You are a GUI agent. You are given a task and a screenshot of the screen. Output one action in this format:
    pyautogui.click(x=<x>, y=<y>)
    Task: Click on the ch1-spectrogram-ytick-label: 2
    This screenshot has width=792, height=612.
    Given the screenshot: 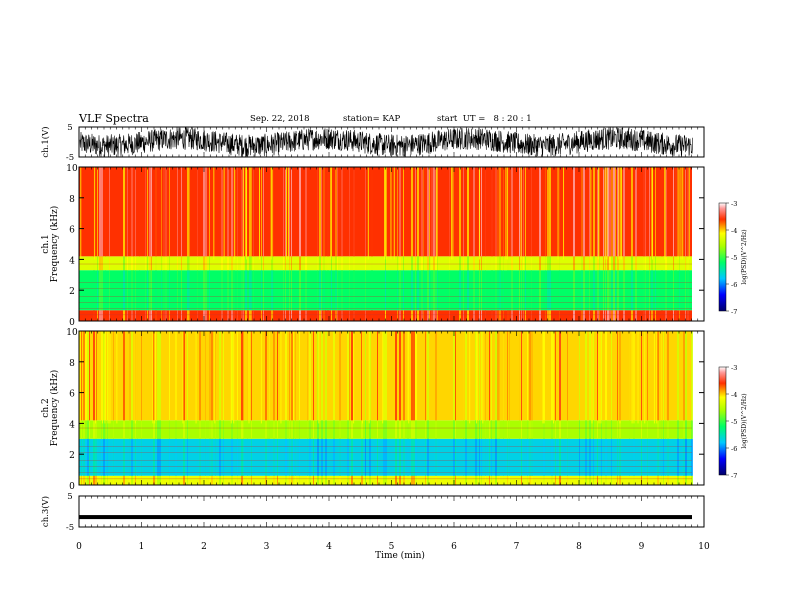 What is the action you would take?
    pyautogui.click(x=72, y=292)
    